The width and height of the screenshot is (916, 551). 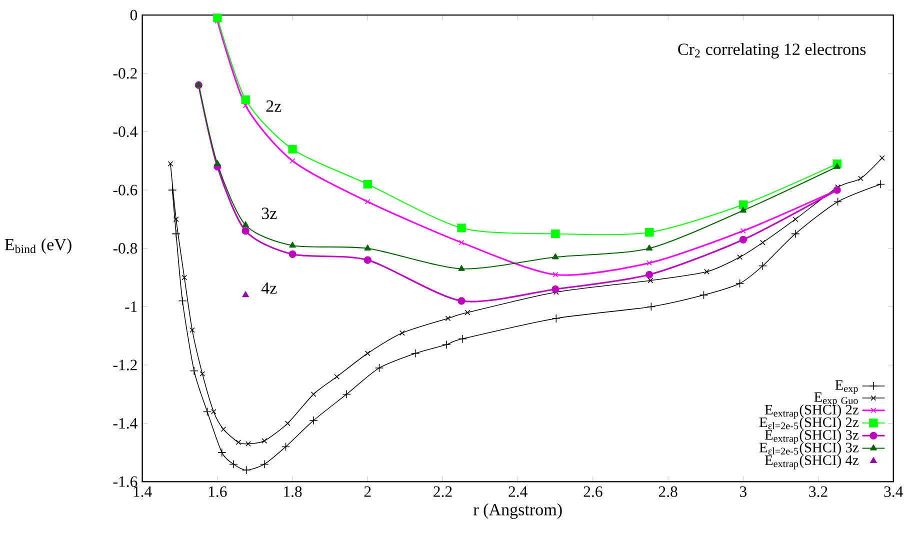 What do you see at coordinates (818, 492) in the screenshot?
I see `x-tick-label: 3.2` at bounding box center [818, 492].